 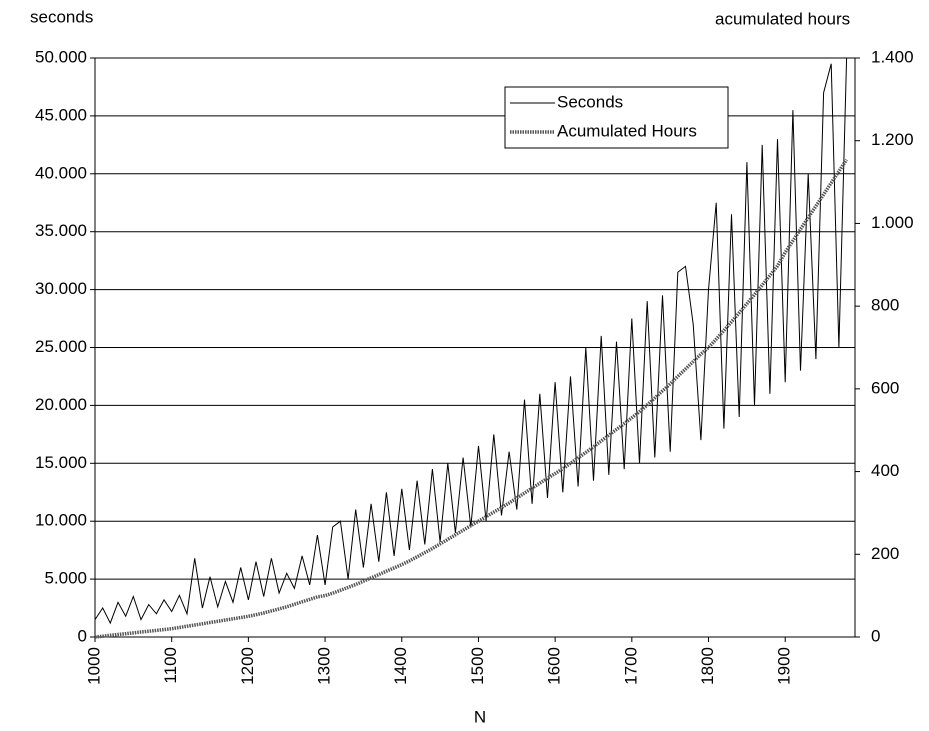 What do you see at coordinates (61, 114) in the screenshot?
I see `y-tick-label: 45.000` at bounding box center [61, 114].